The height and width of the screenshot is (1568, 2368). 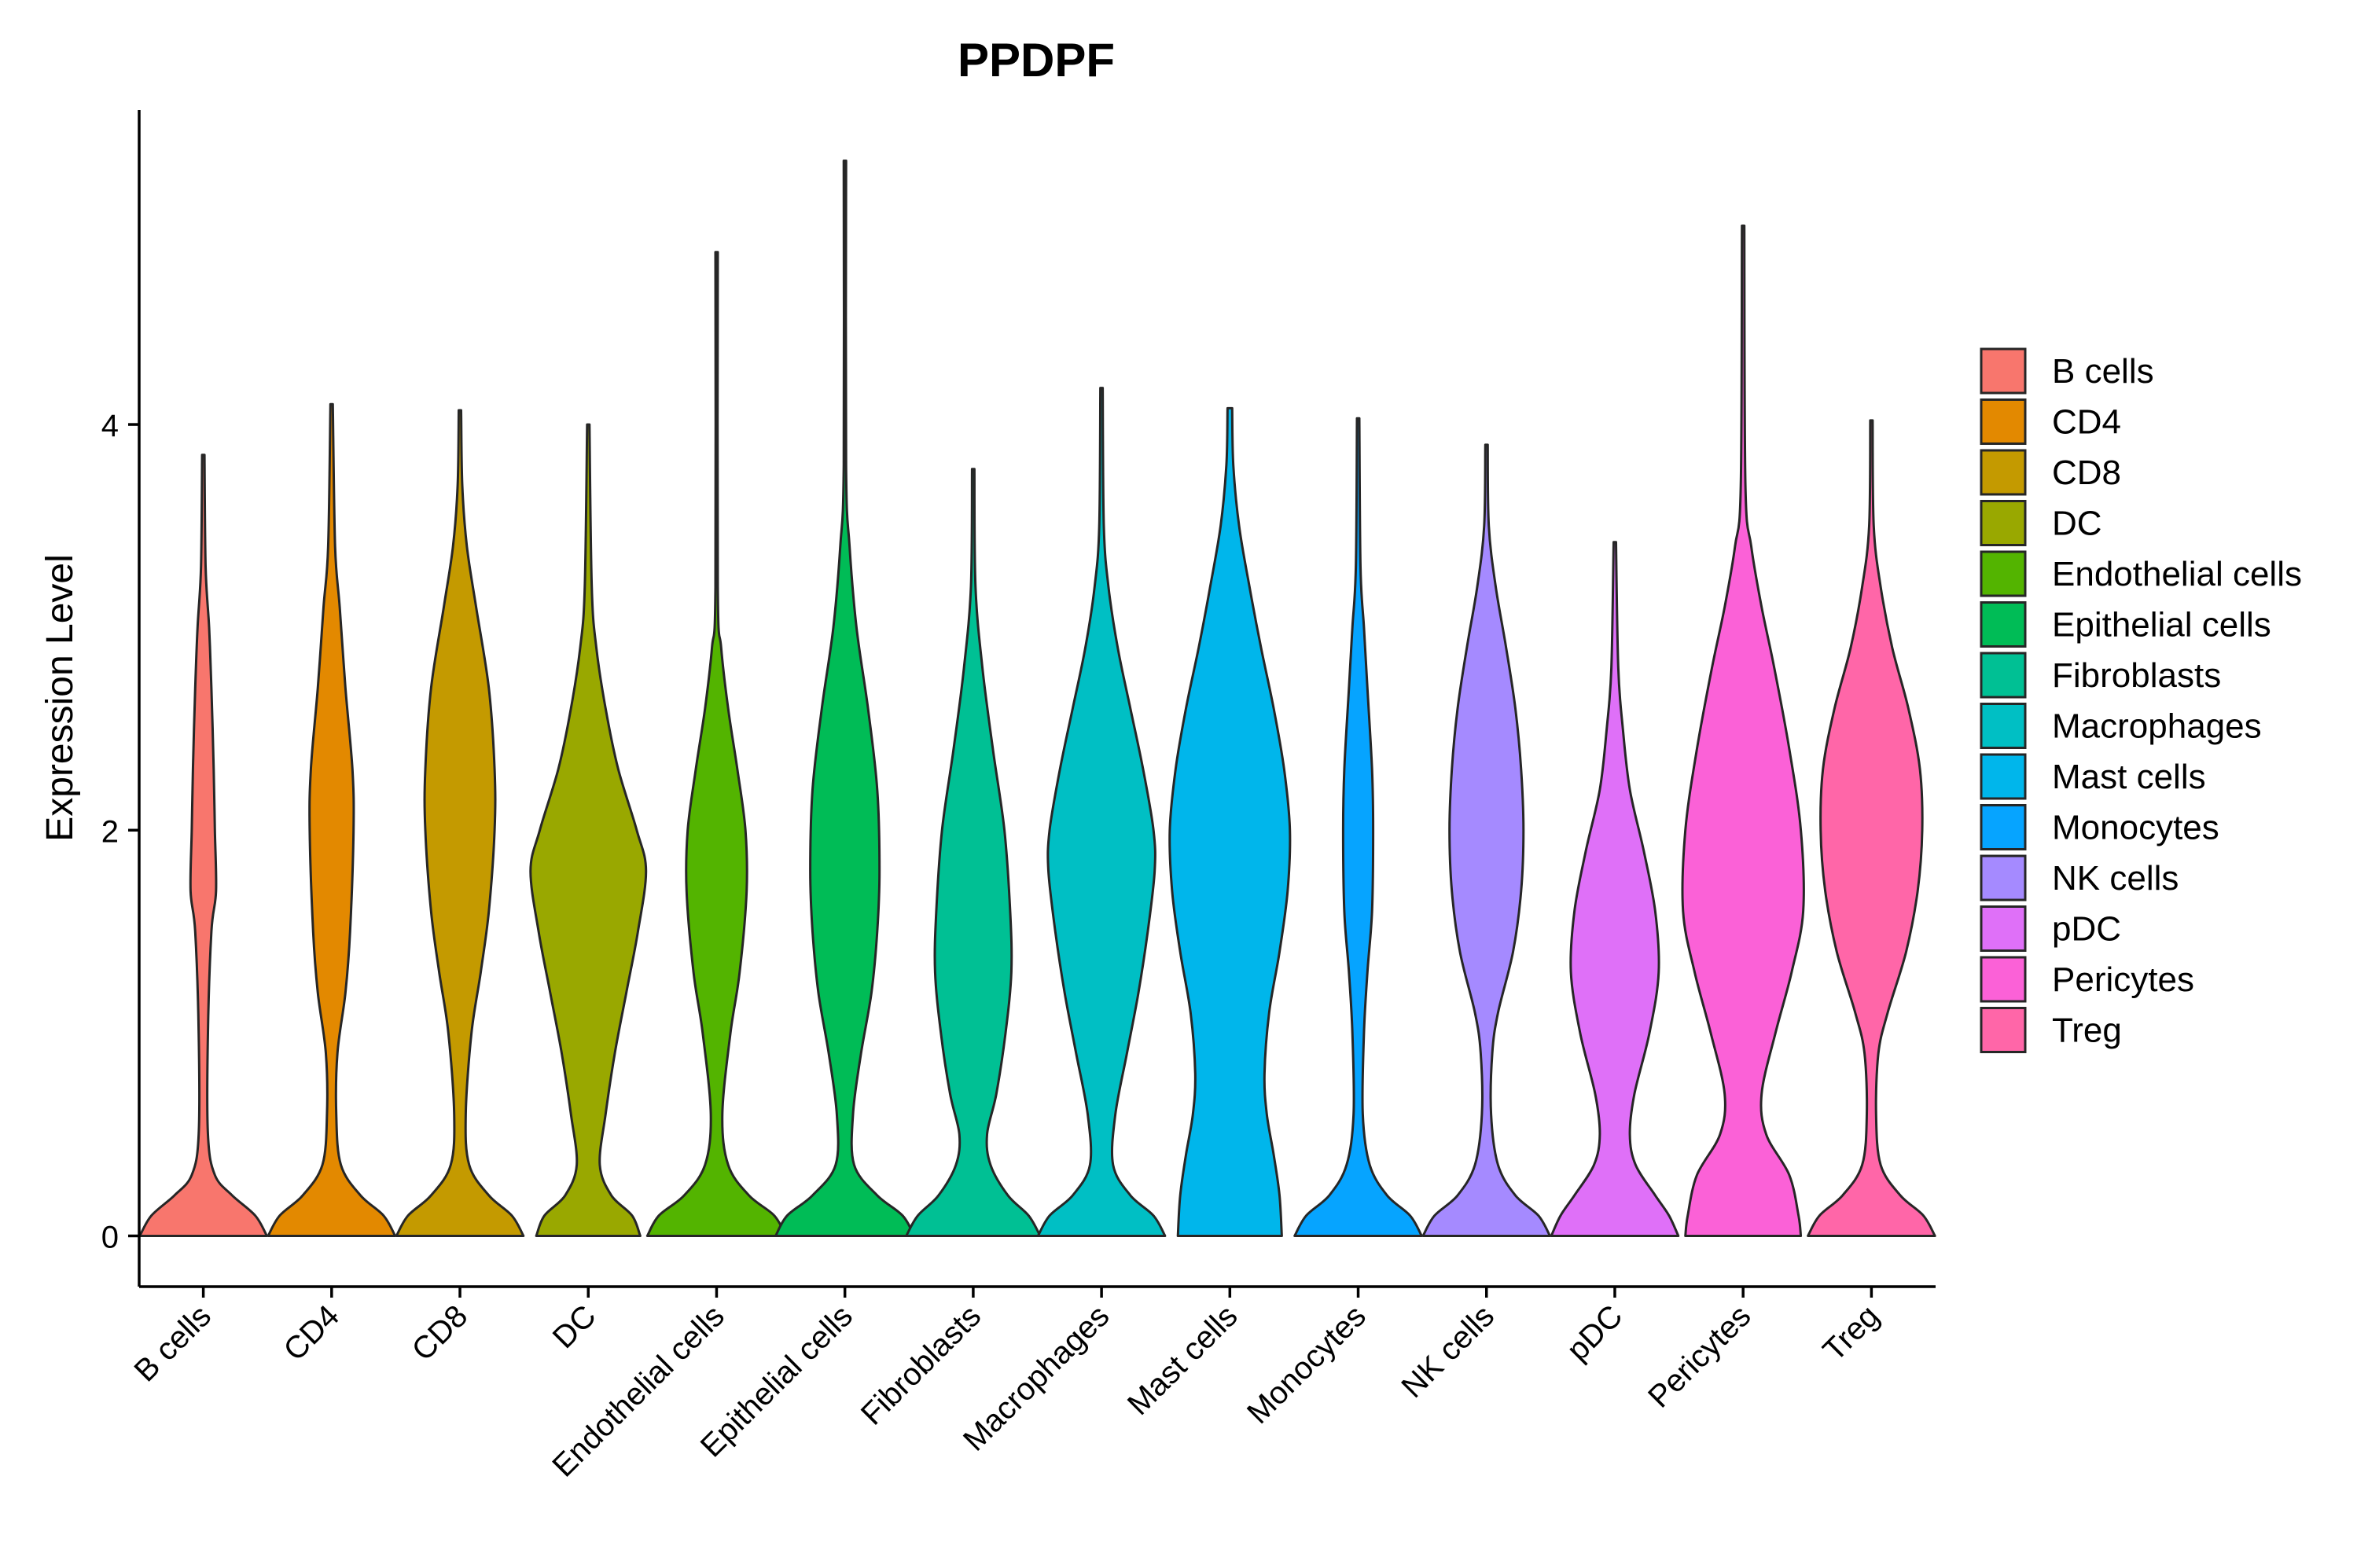 I want to click on violin-fibroblasts, so click(x=973, y=852).